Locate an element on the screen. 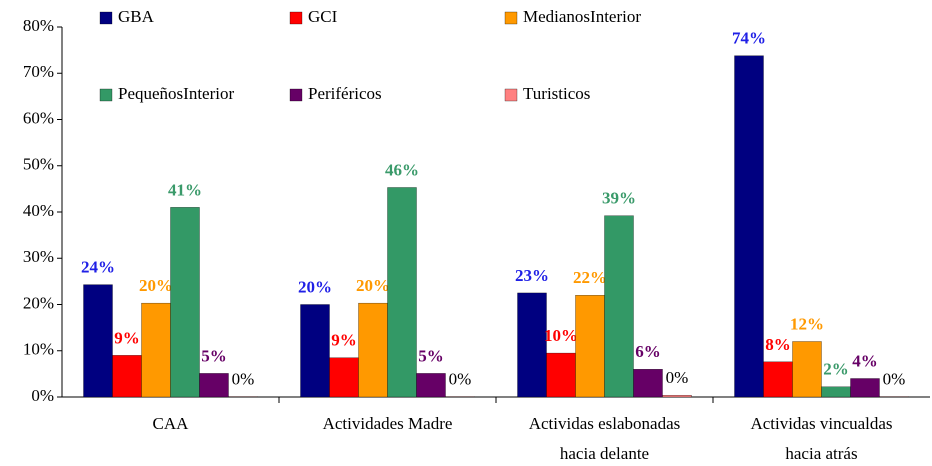  y-tick-label: 30% is located at coordinates (38, 256).